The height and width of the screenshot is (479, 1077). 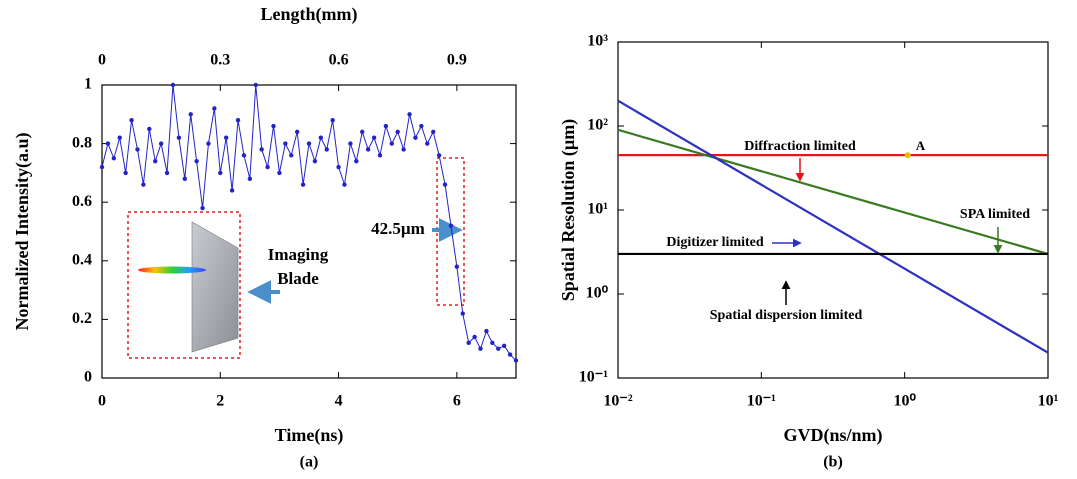 I want to click on x-axis-label: GVD(ns/nm), so click(x=832, y=435).